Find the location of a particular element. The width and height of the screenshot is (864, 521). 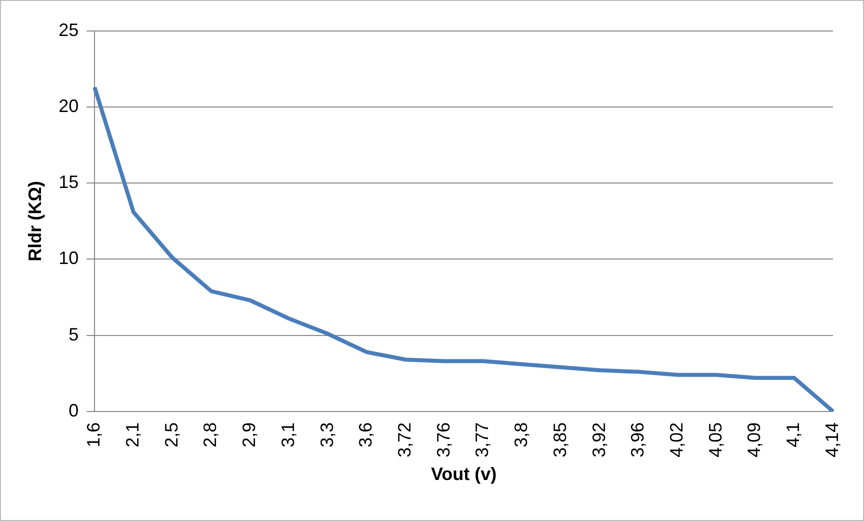

x-tick-label: 2,8 is located at coordinates (210, 435).